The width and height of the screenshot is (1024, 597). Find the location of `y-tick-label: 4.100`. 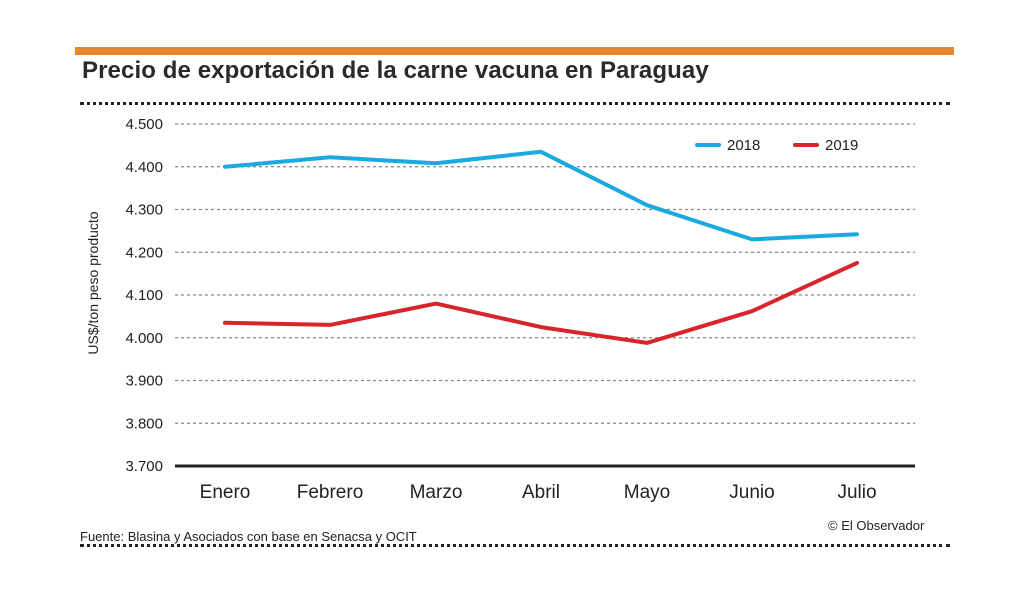

y-tick-label: 4.100 is located at coordinates (144, 295).